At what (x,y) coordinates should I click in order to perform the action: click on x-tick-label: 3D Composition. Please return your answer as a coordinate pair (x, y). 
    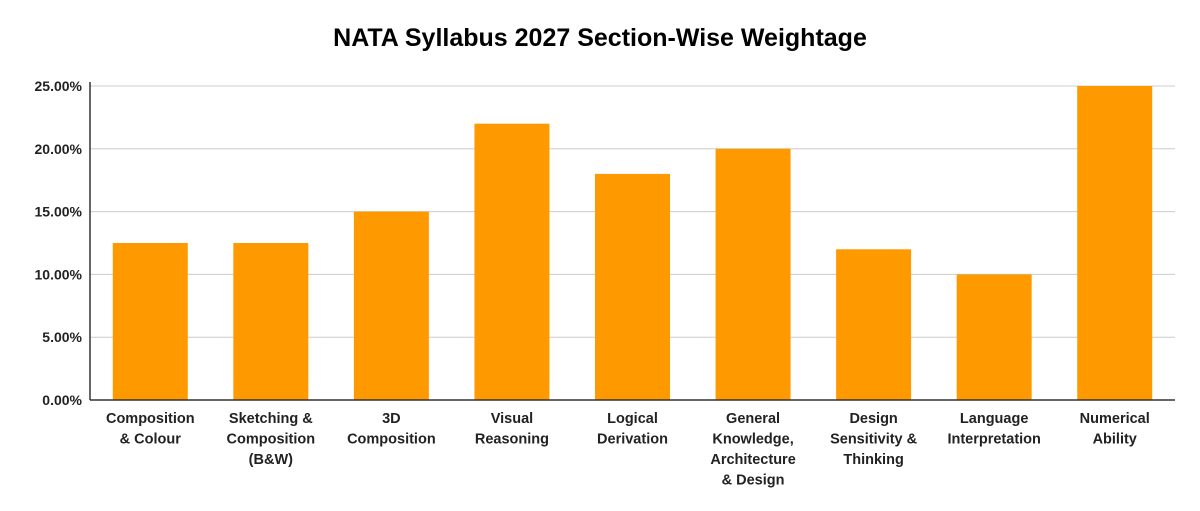
    Looking at the image, I should click on (391, 429).